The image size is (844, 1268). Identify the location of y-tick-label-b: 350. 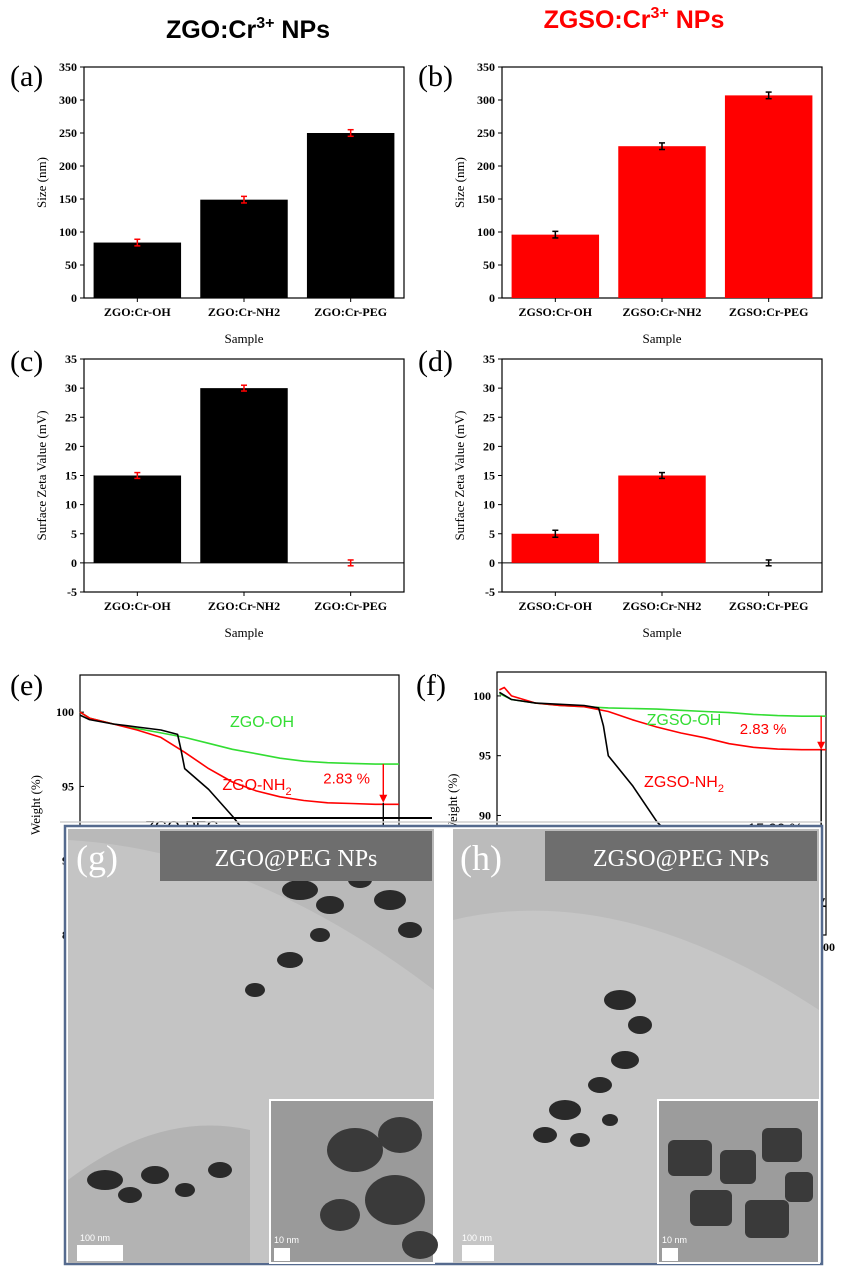
(486, 67).